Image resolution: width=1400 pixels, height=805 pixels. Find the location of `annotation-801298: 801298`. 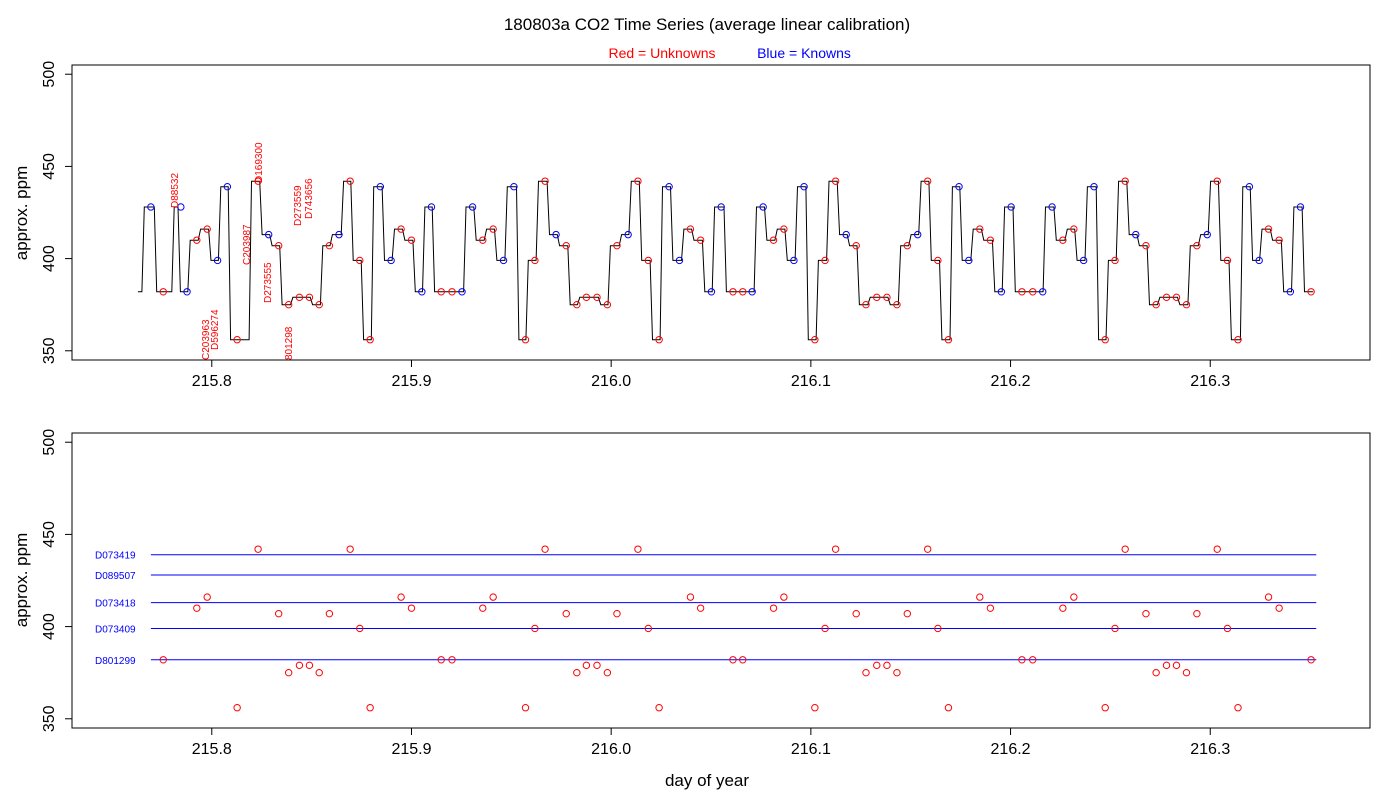

annotation-801298: 801298 is located at coordinates (289, 343).